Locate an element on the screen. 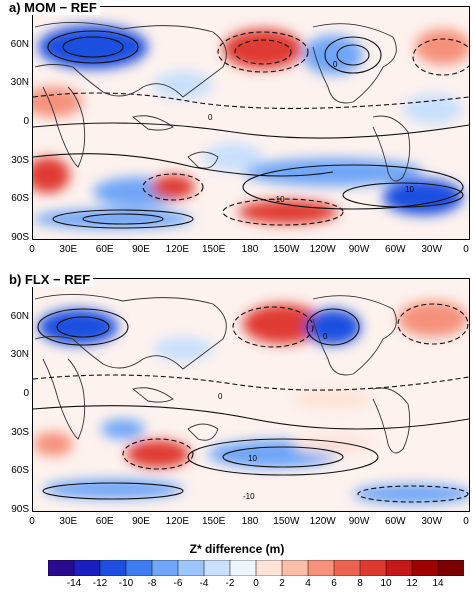 The height and width of the screenshot is (592, 474). colorbar-label: 4 is located at coordinates (308, 583).